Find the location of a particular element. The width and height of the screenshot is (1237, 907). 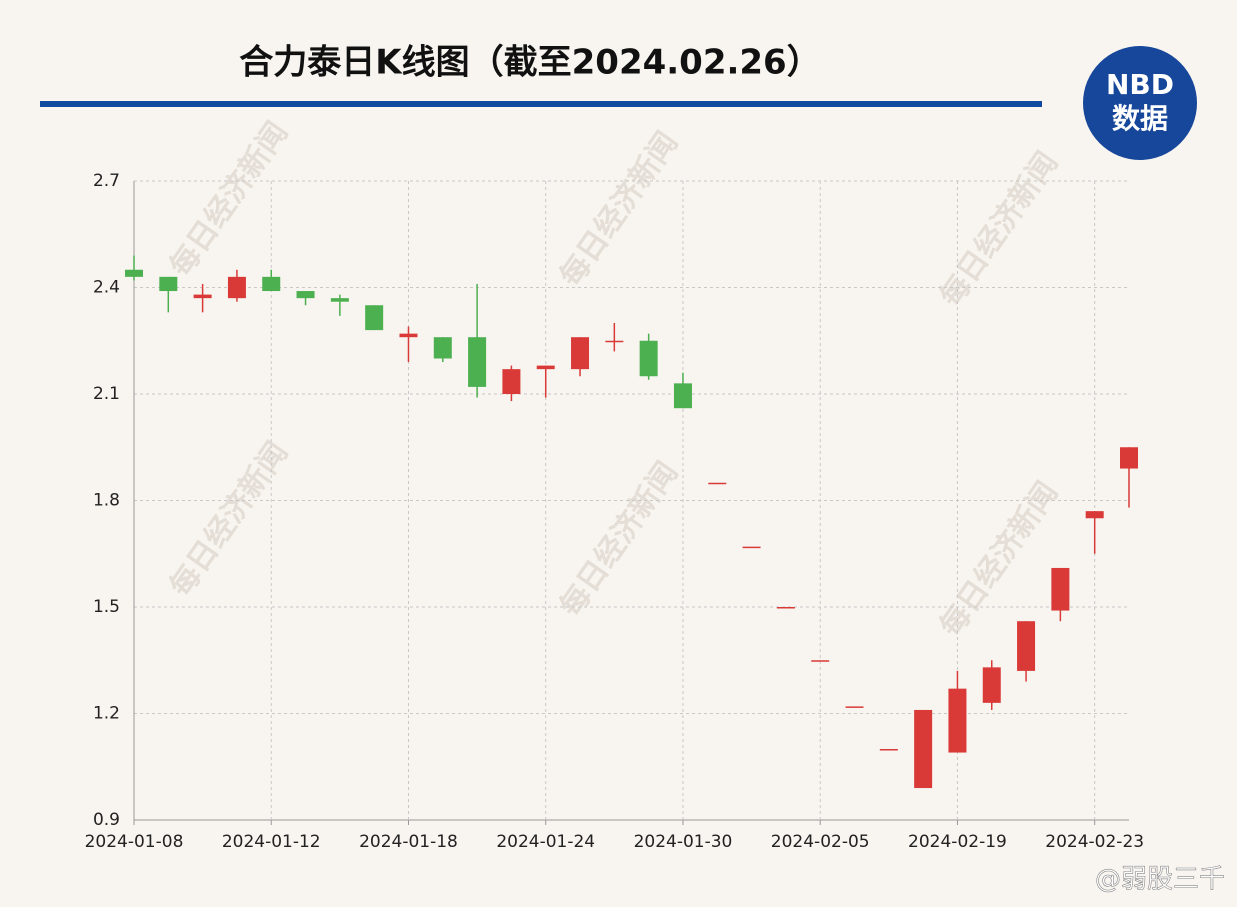

x-tick-label: 2024-01-18 is located at coordinates (408, 842).